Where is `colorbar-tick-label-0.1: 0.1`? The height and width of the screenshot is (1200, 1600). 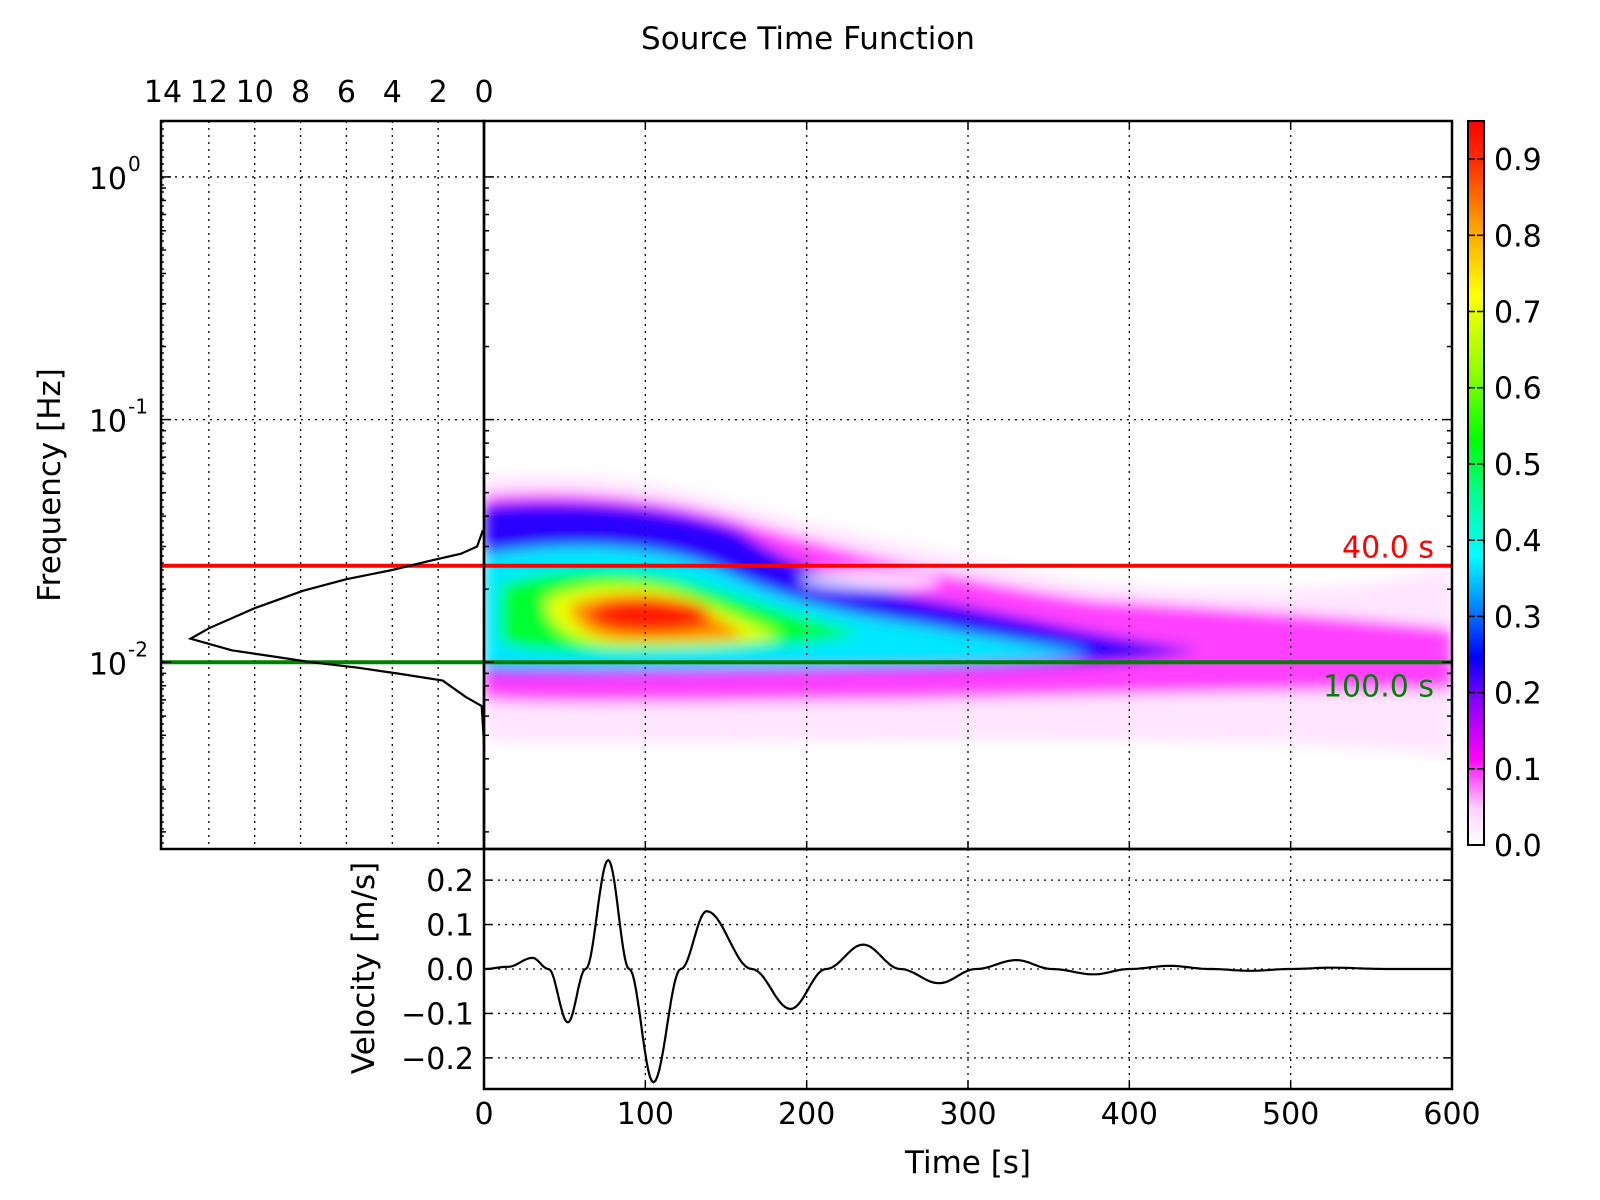 colorbar-tick-label-0.1: 0.1 is located at coordinates (1518, 770).